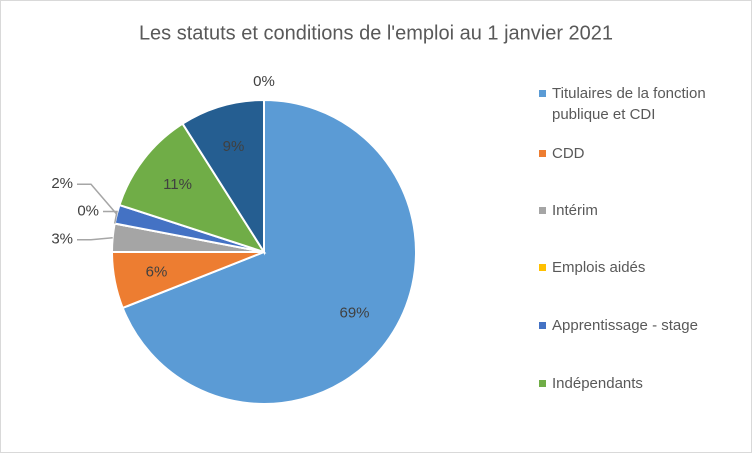 This screenshot has width=752, height=453. What do you see at coordinates (575, 210) in the screenshot?
I see `legend-label: Intérim` at bounding box center [575, 210].